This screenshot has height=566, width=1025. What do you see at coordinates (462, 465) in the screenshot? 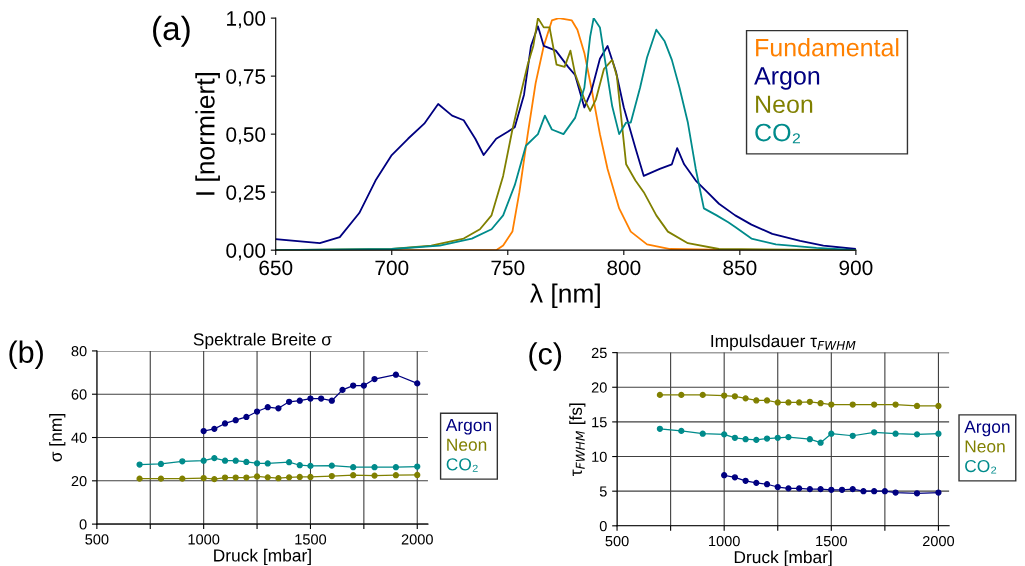
I see `series-label: CO₂` at bounding box center [462, 465].